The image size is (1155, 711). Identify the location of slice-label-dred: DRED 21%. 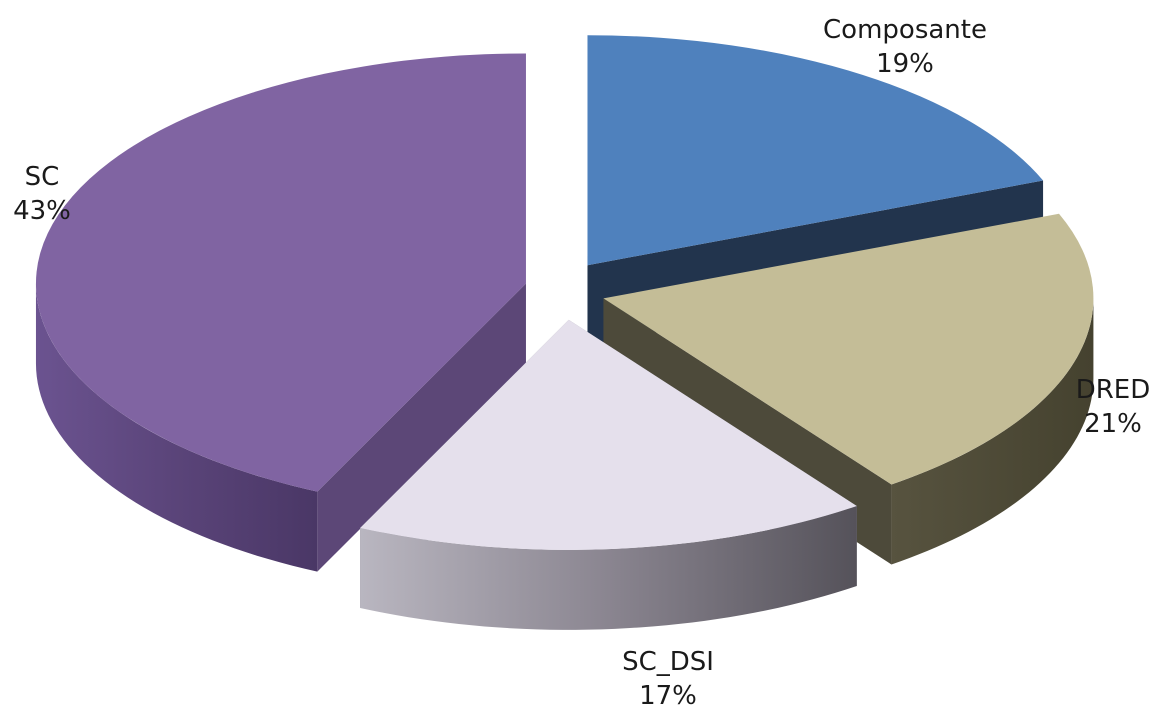
(1113, 407).